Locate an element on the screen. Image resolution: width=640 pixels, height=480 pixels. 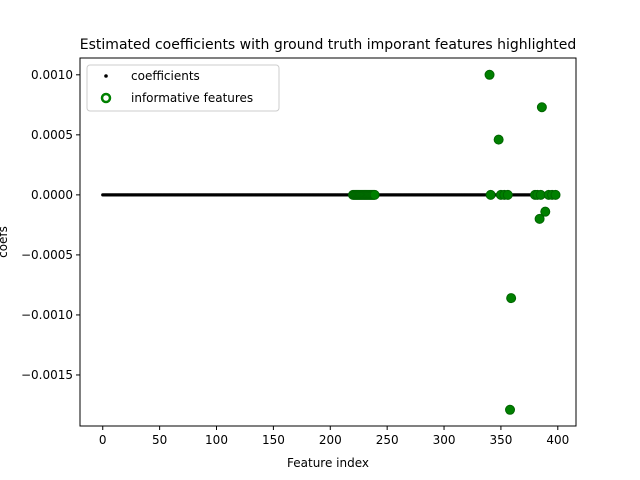
x-axis-label: Feature index is located at coordinates (328, 463).